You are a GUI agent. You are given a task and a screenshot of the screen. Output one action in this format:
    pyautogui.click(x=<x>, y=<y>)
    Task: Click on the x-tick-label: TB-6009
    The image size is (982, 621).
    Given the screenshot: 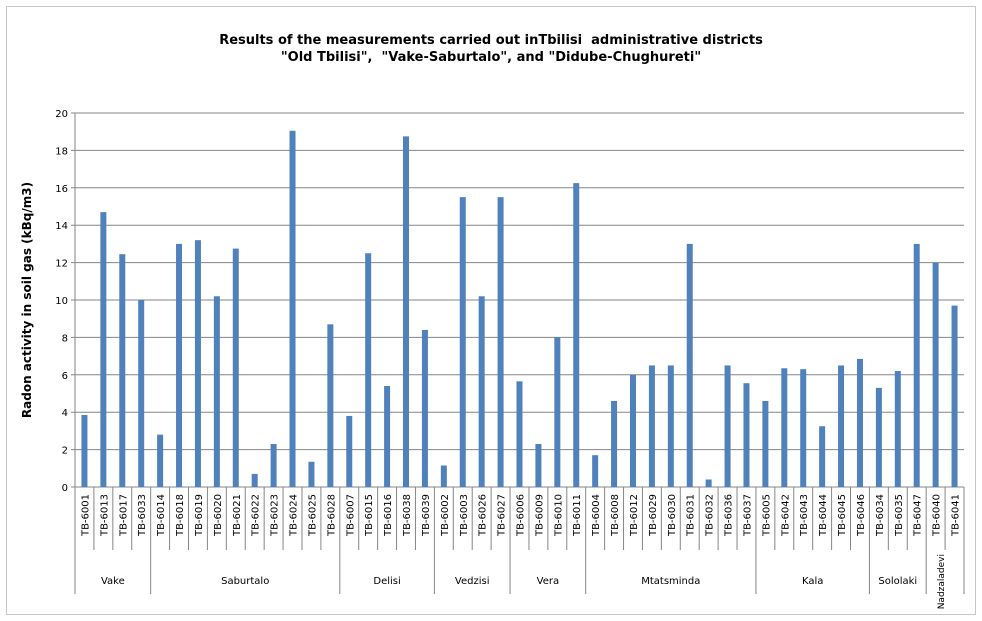 What is the action you would take?
    pyautogui.click(x=539, y=515)
    